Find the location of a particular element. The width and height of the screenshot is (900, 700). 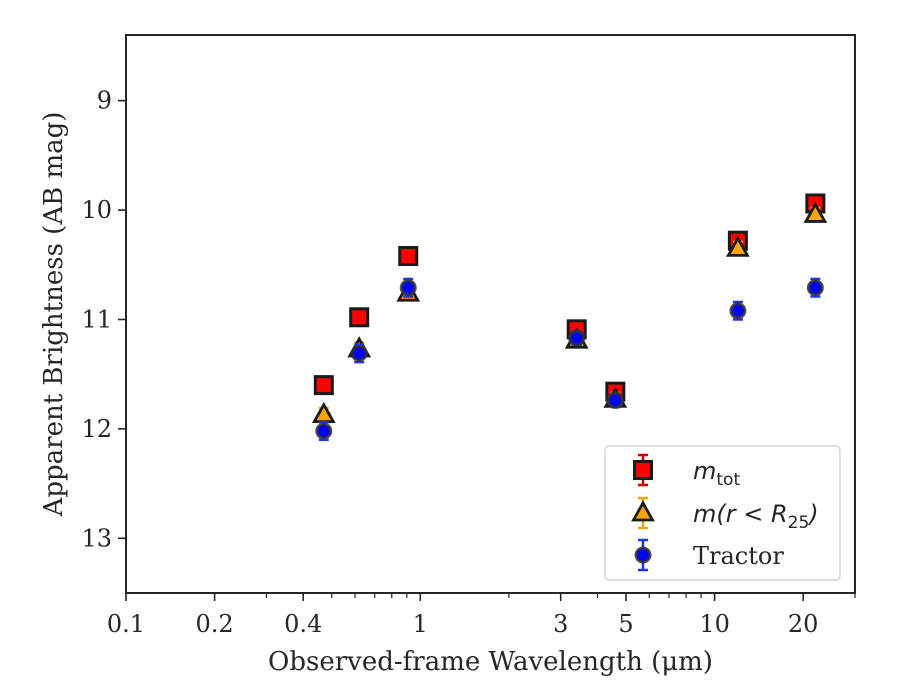

legend-label: Tractor is located at coordinates (738, 556).